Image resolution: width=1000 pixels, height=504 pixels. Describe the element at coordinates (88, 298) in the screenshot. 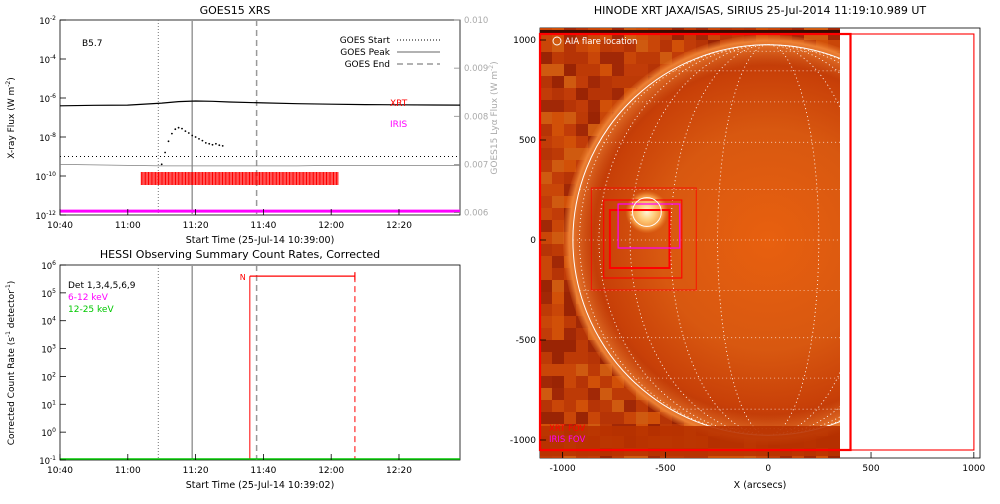

I see `legend-6-12kev: 6-12 keV` at that location.